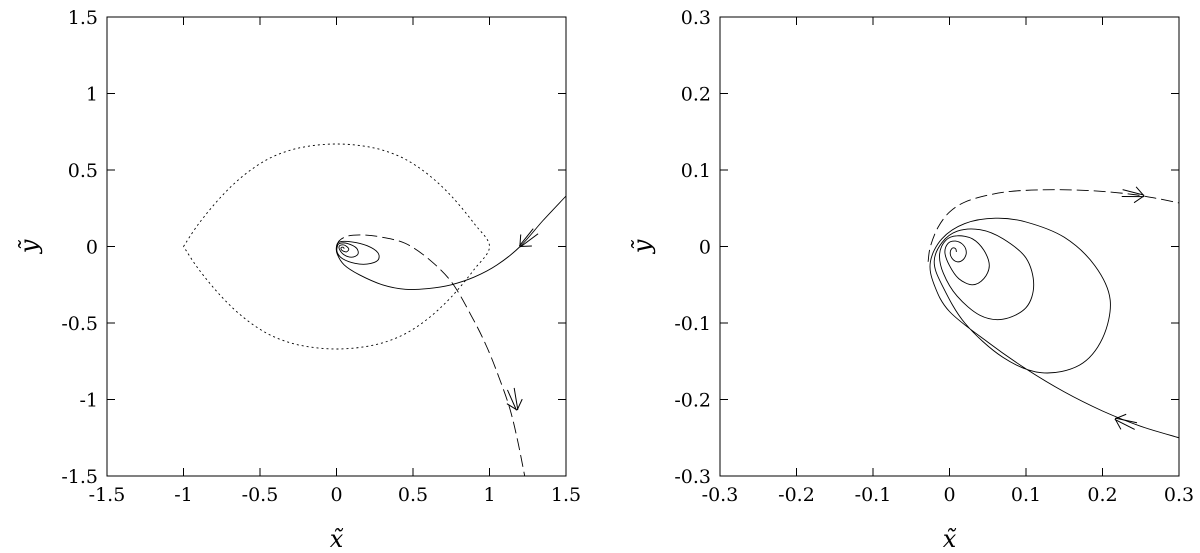  What do you see at coordinates (489, 495) in the screenshot?
I see `x-tick-label: 1` at bounding box center [489, 495].